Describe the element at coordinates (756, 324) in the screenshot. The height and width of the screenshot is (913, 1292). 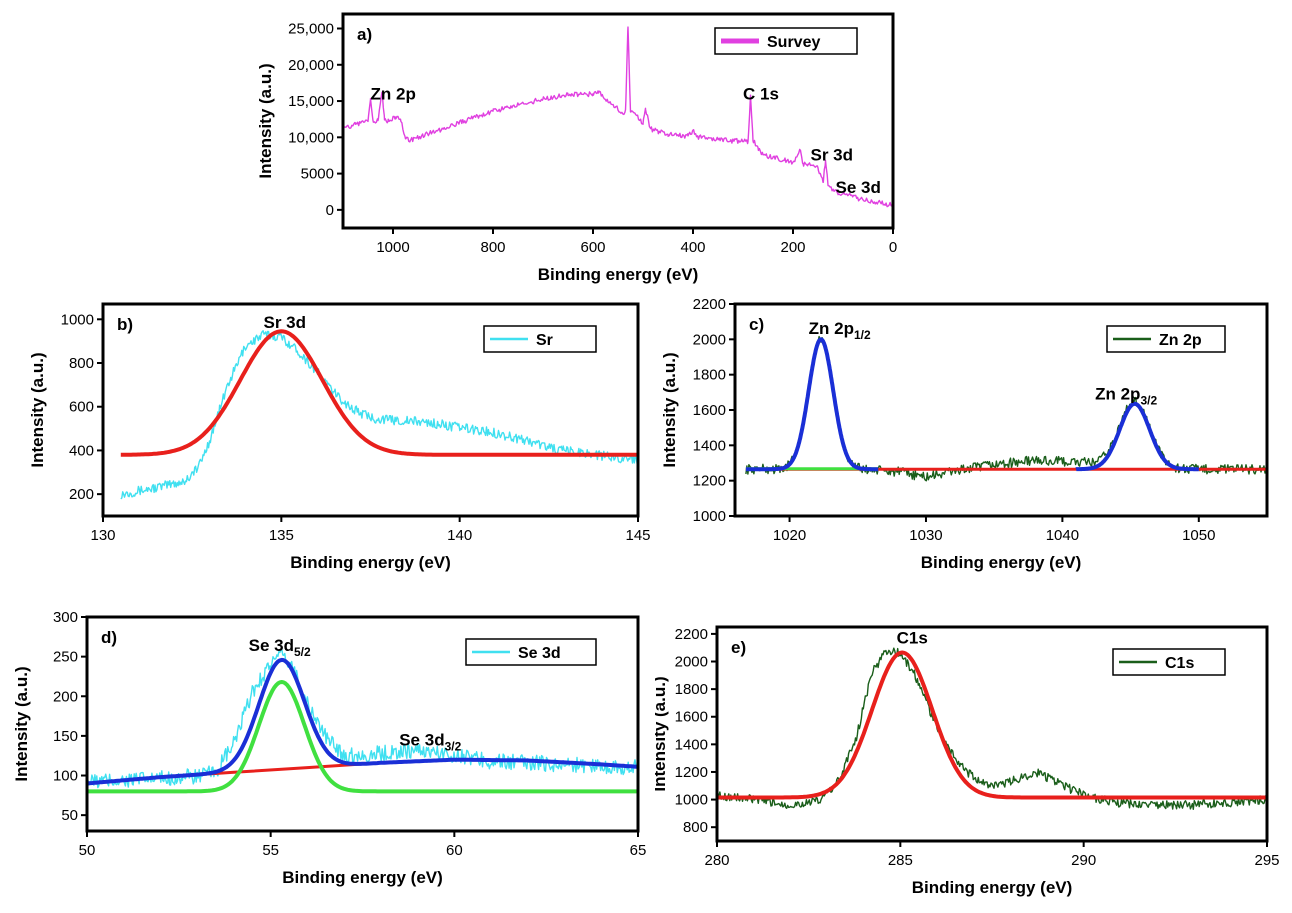
I see `panel-label-c: c)` at that location.